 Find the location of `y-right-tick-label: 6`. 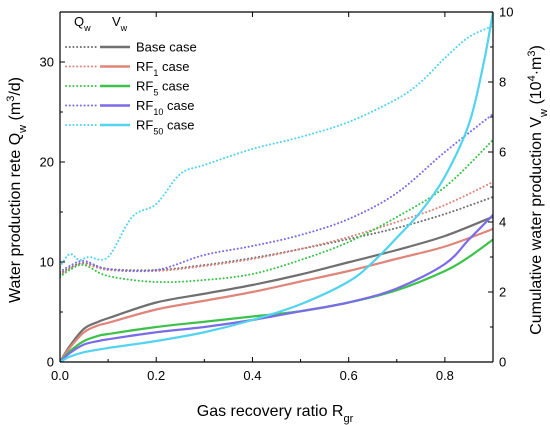

y-right-tick-label: 6 is located at coordinates (502, 152).